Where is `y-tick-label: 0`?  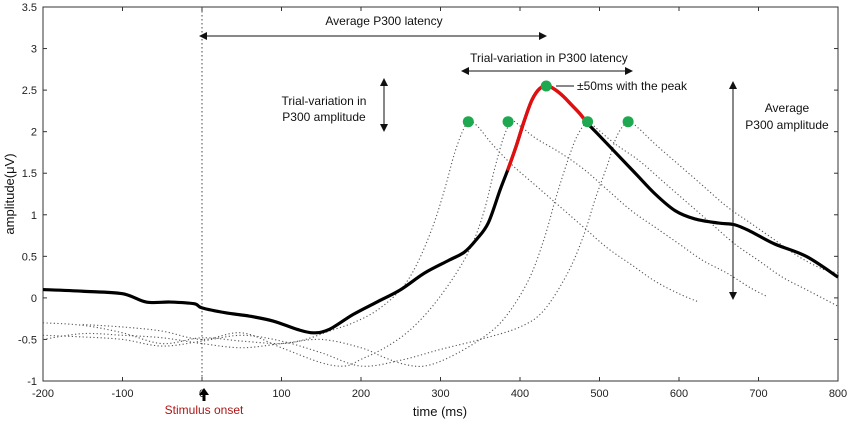
y-tick-label: 0 is located at coordinates (34, 299).